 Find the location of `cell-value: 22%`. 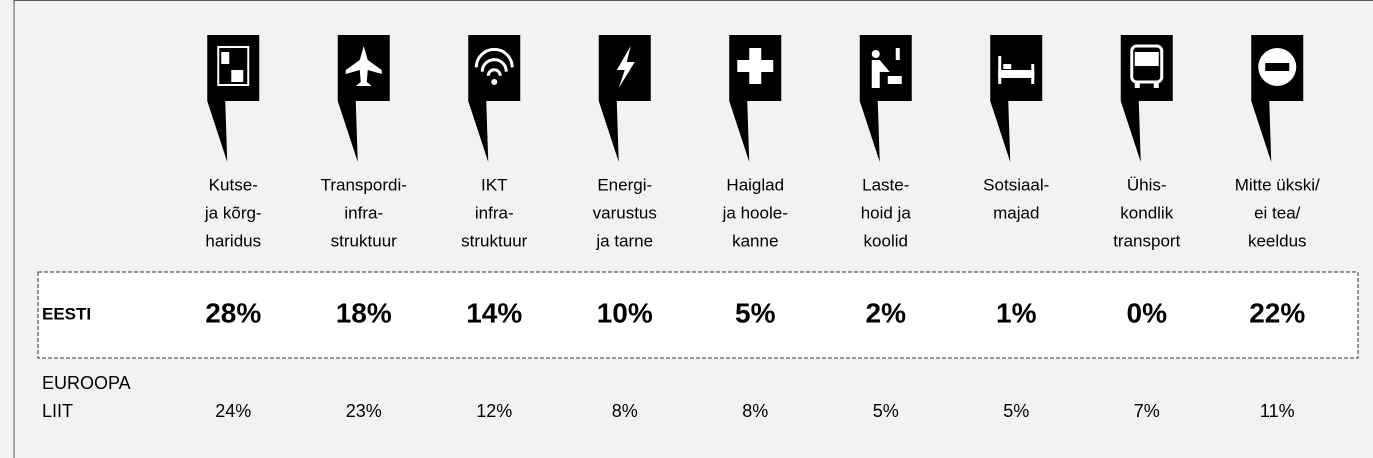

cell-value: 22% is located at coordinates (1277, 312).